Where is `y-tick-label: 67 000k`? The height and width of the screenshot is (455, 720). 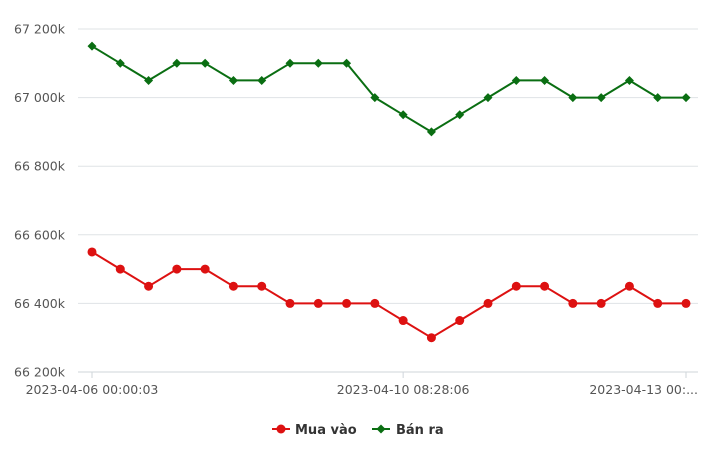
y-tick-label: 67 000k is located at coordinates (40, 97).